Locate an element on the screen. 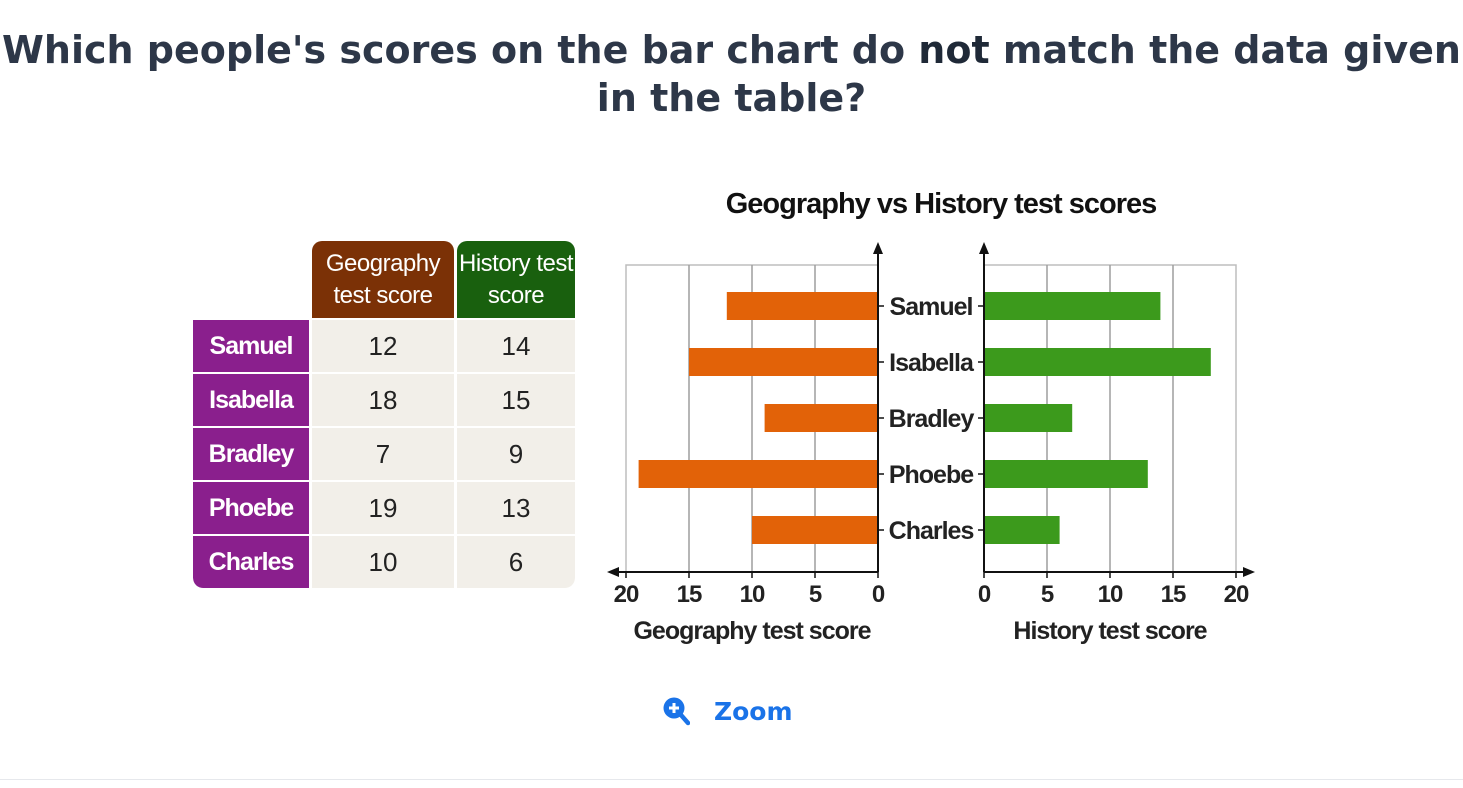  row-name: Bradley is located at coordinates (251, 454).